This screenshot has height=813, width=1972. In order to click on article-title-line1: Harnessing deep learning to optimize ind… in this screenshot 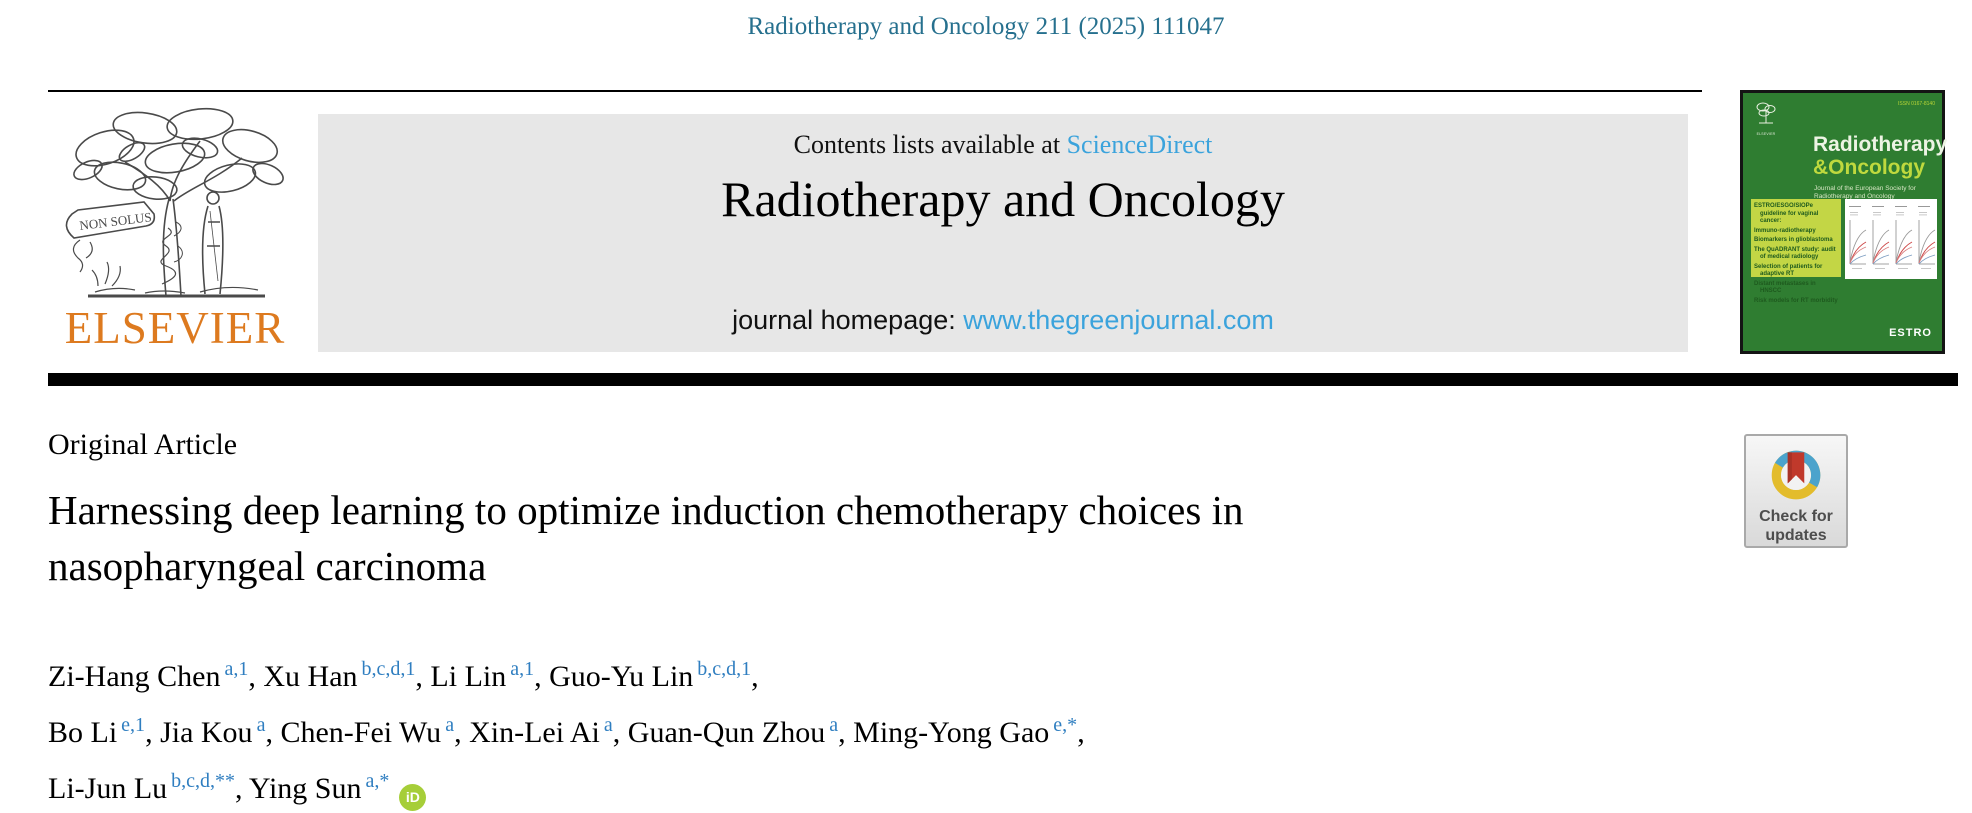, I will do `click(646, 510)`.